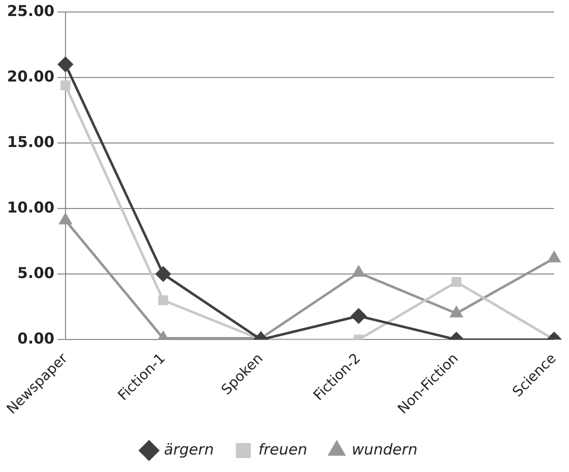 The image size is (569, 472). Describe the element at coordinates (35, 338) in the screenshot. I see `y-tick-label: 0.00` at that location.